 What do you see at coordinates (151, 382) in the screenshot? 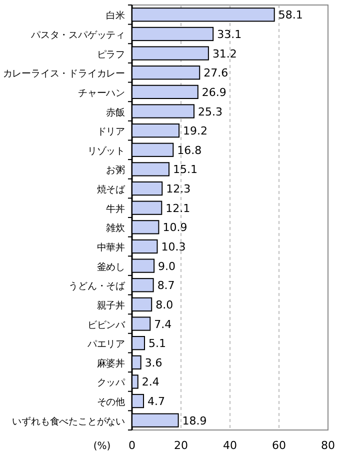
I see `data-label: 2.4` at bounding box center [151, 382].